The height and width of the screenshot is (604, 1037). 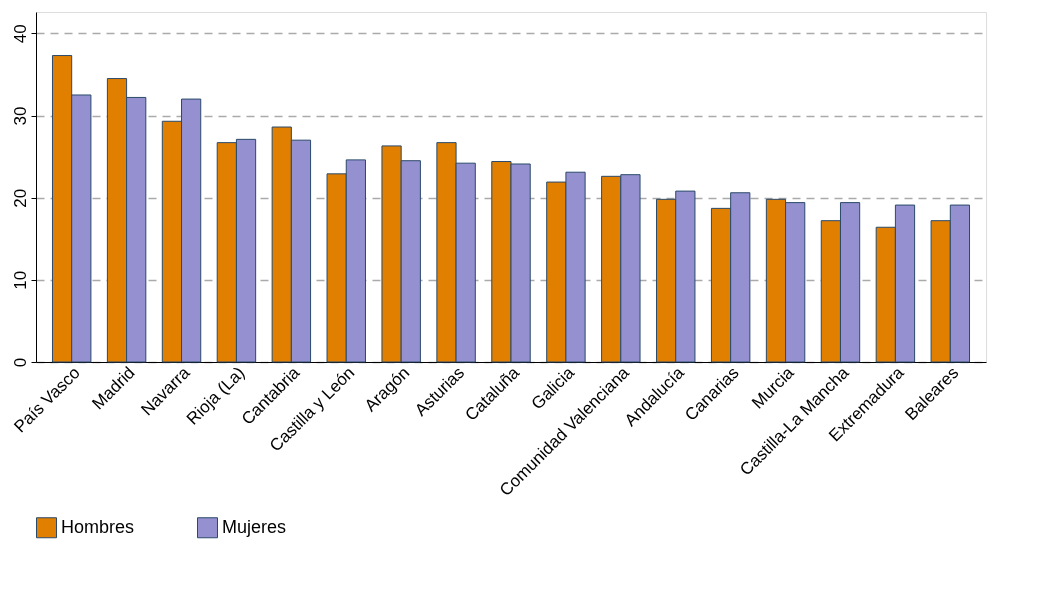 What do you see at coordinates (20, 198) in the screenshot?
I see `y-tick-label: 20` at bounding box center [20, 198].